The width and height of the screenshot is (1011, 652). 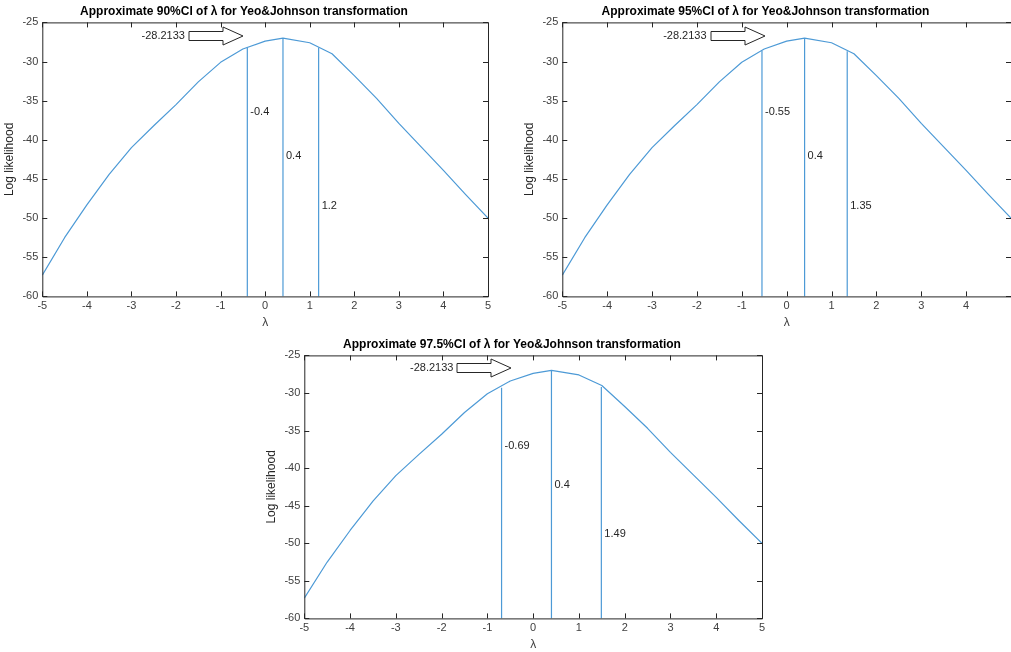 What do you see at coordinates (517, 444) in the screenshot?
I see `annotation: -0.69` at bounding box center [517, 444].